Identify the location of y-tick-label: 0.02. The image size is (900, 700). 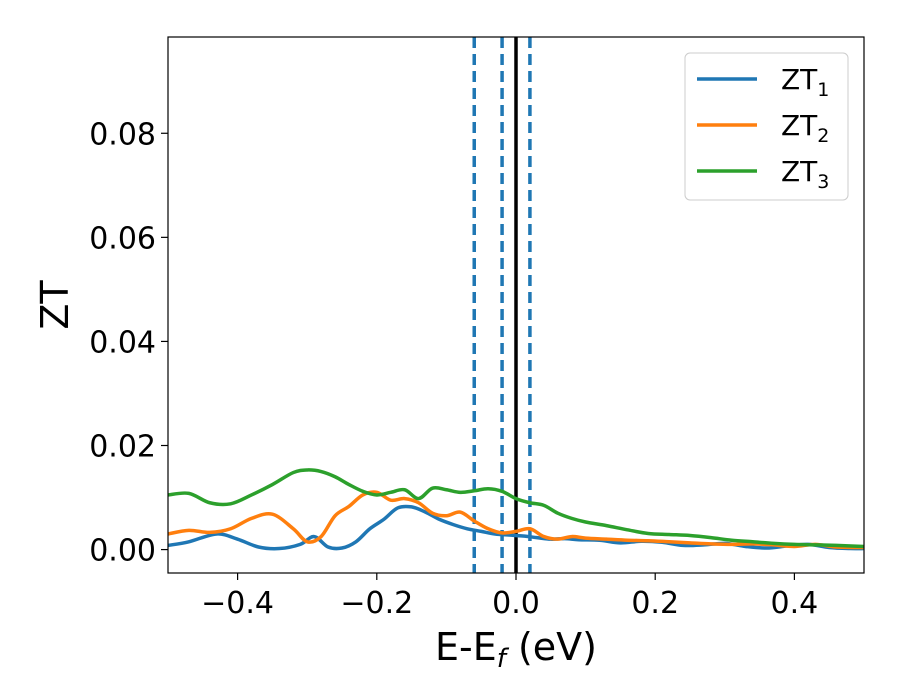
(122, 447).